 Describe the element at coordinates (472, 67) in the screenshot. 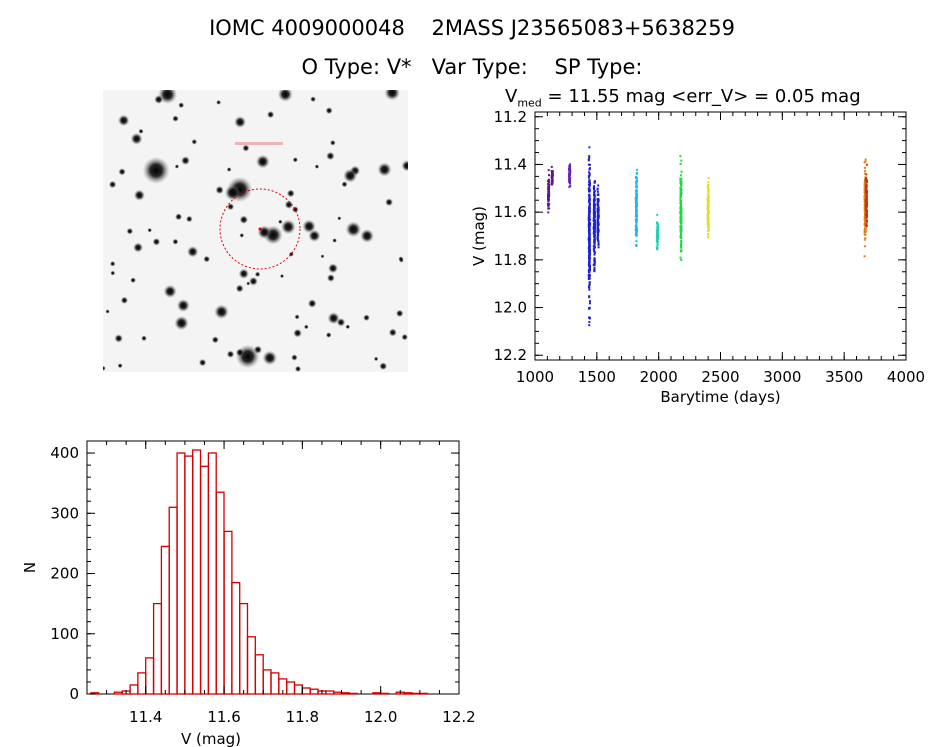

I see `object-types: O Type: V* Var Type: SP Type:` at that location.